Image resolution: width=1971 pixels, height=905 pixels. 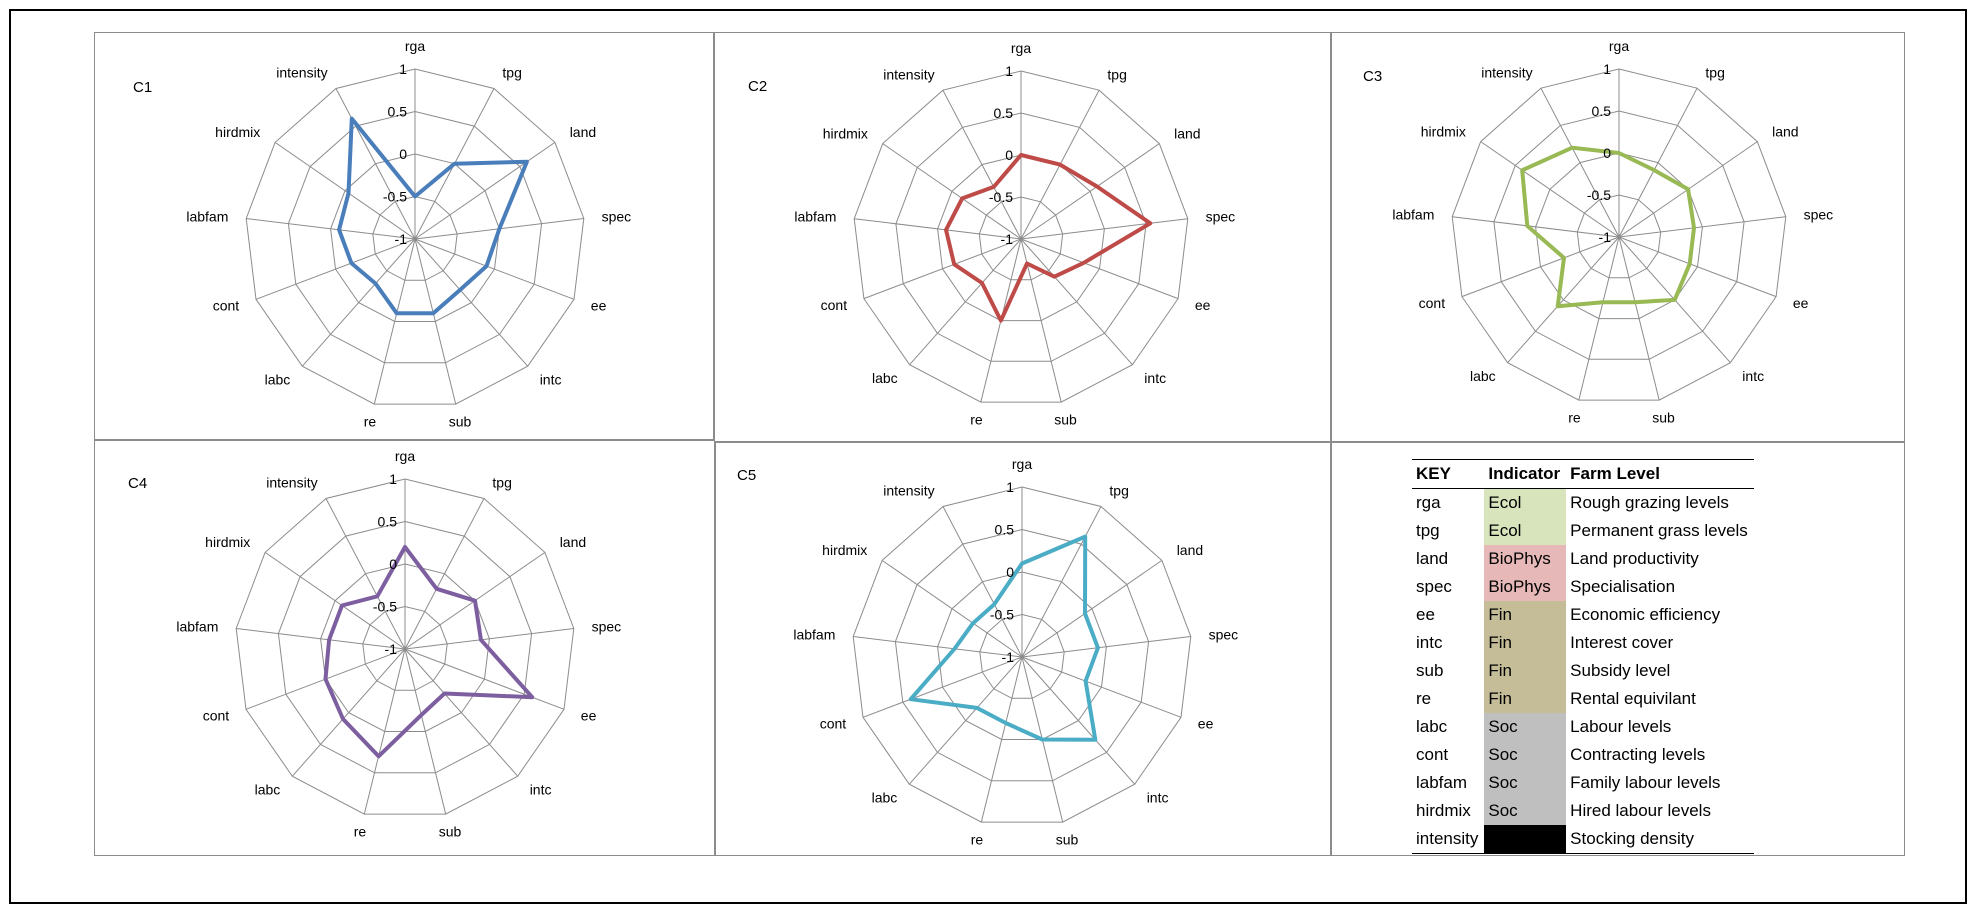 I want to click on key-farm-level: Interest cover, so click(x=1622, y=642).